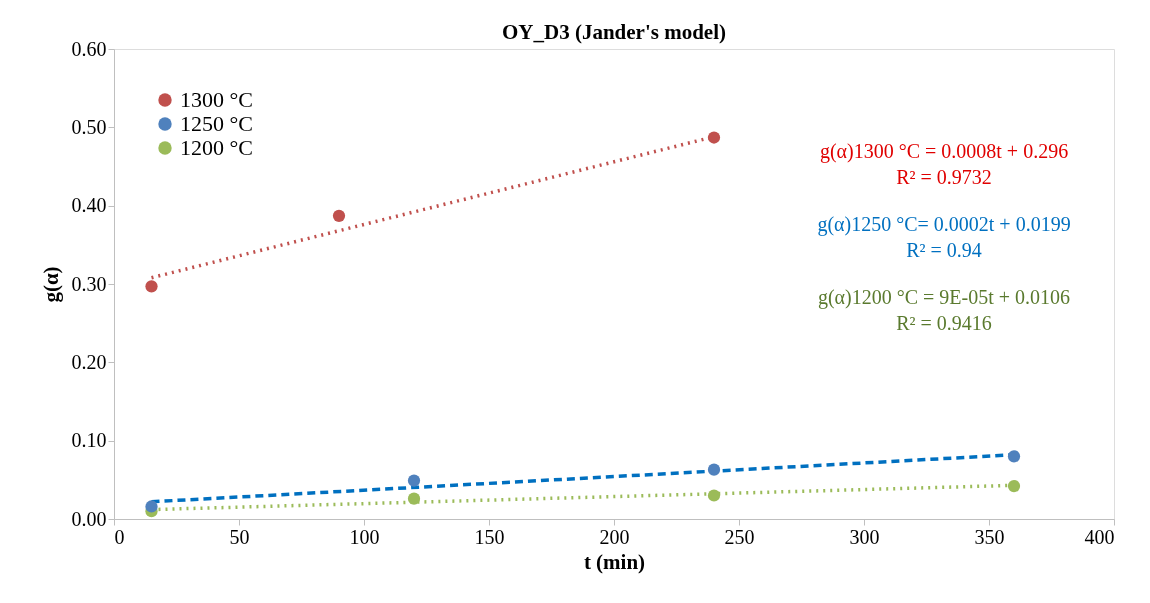  What do you see at coordinates (1099, 536) in the screenshot?
I see `x-tick-label: 400` at bounding box center [1099, 536].